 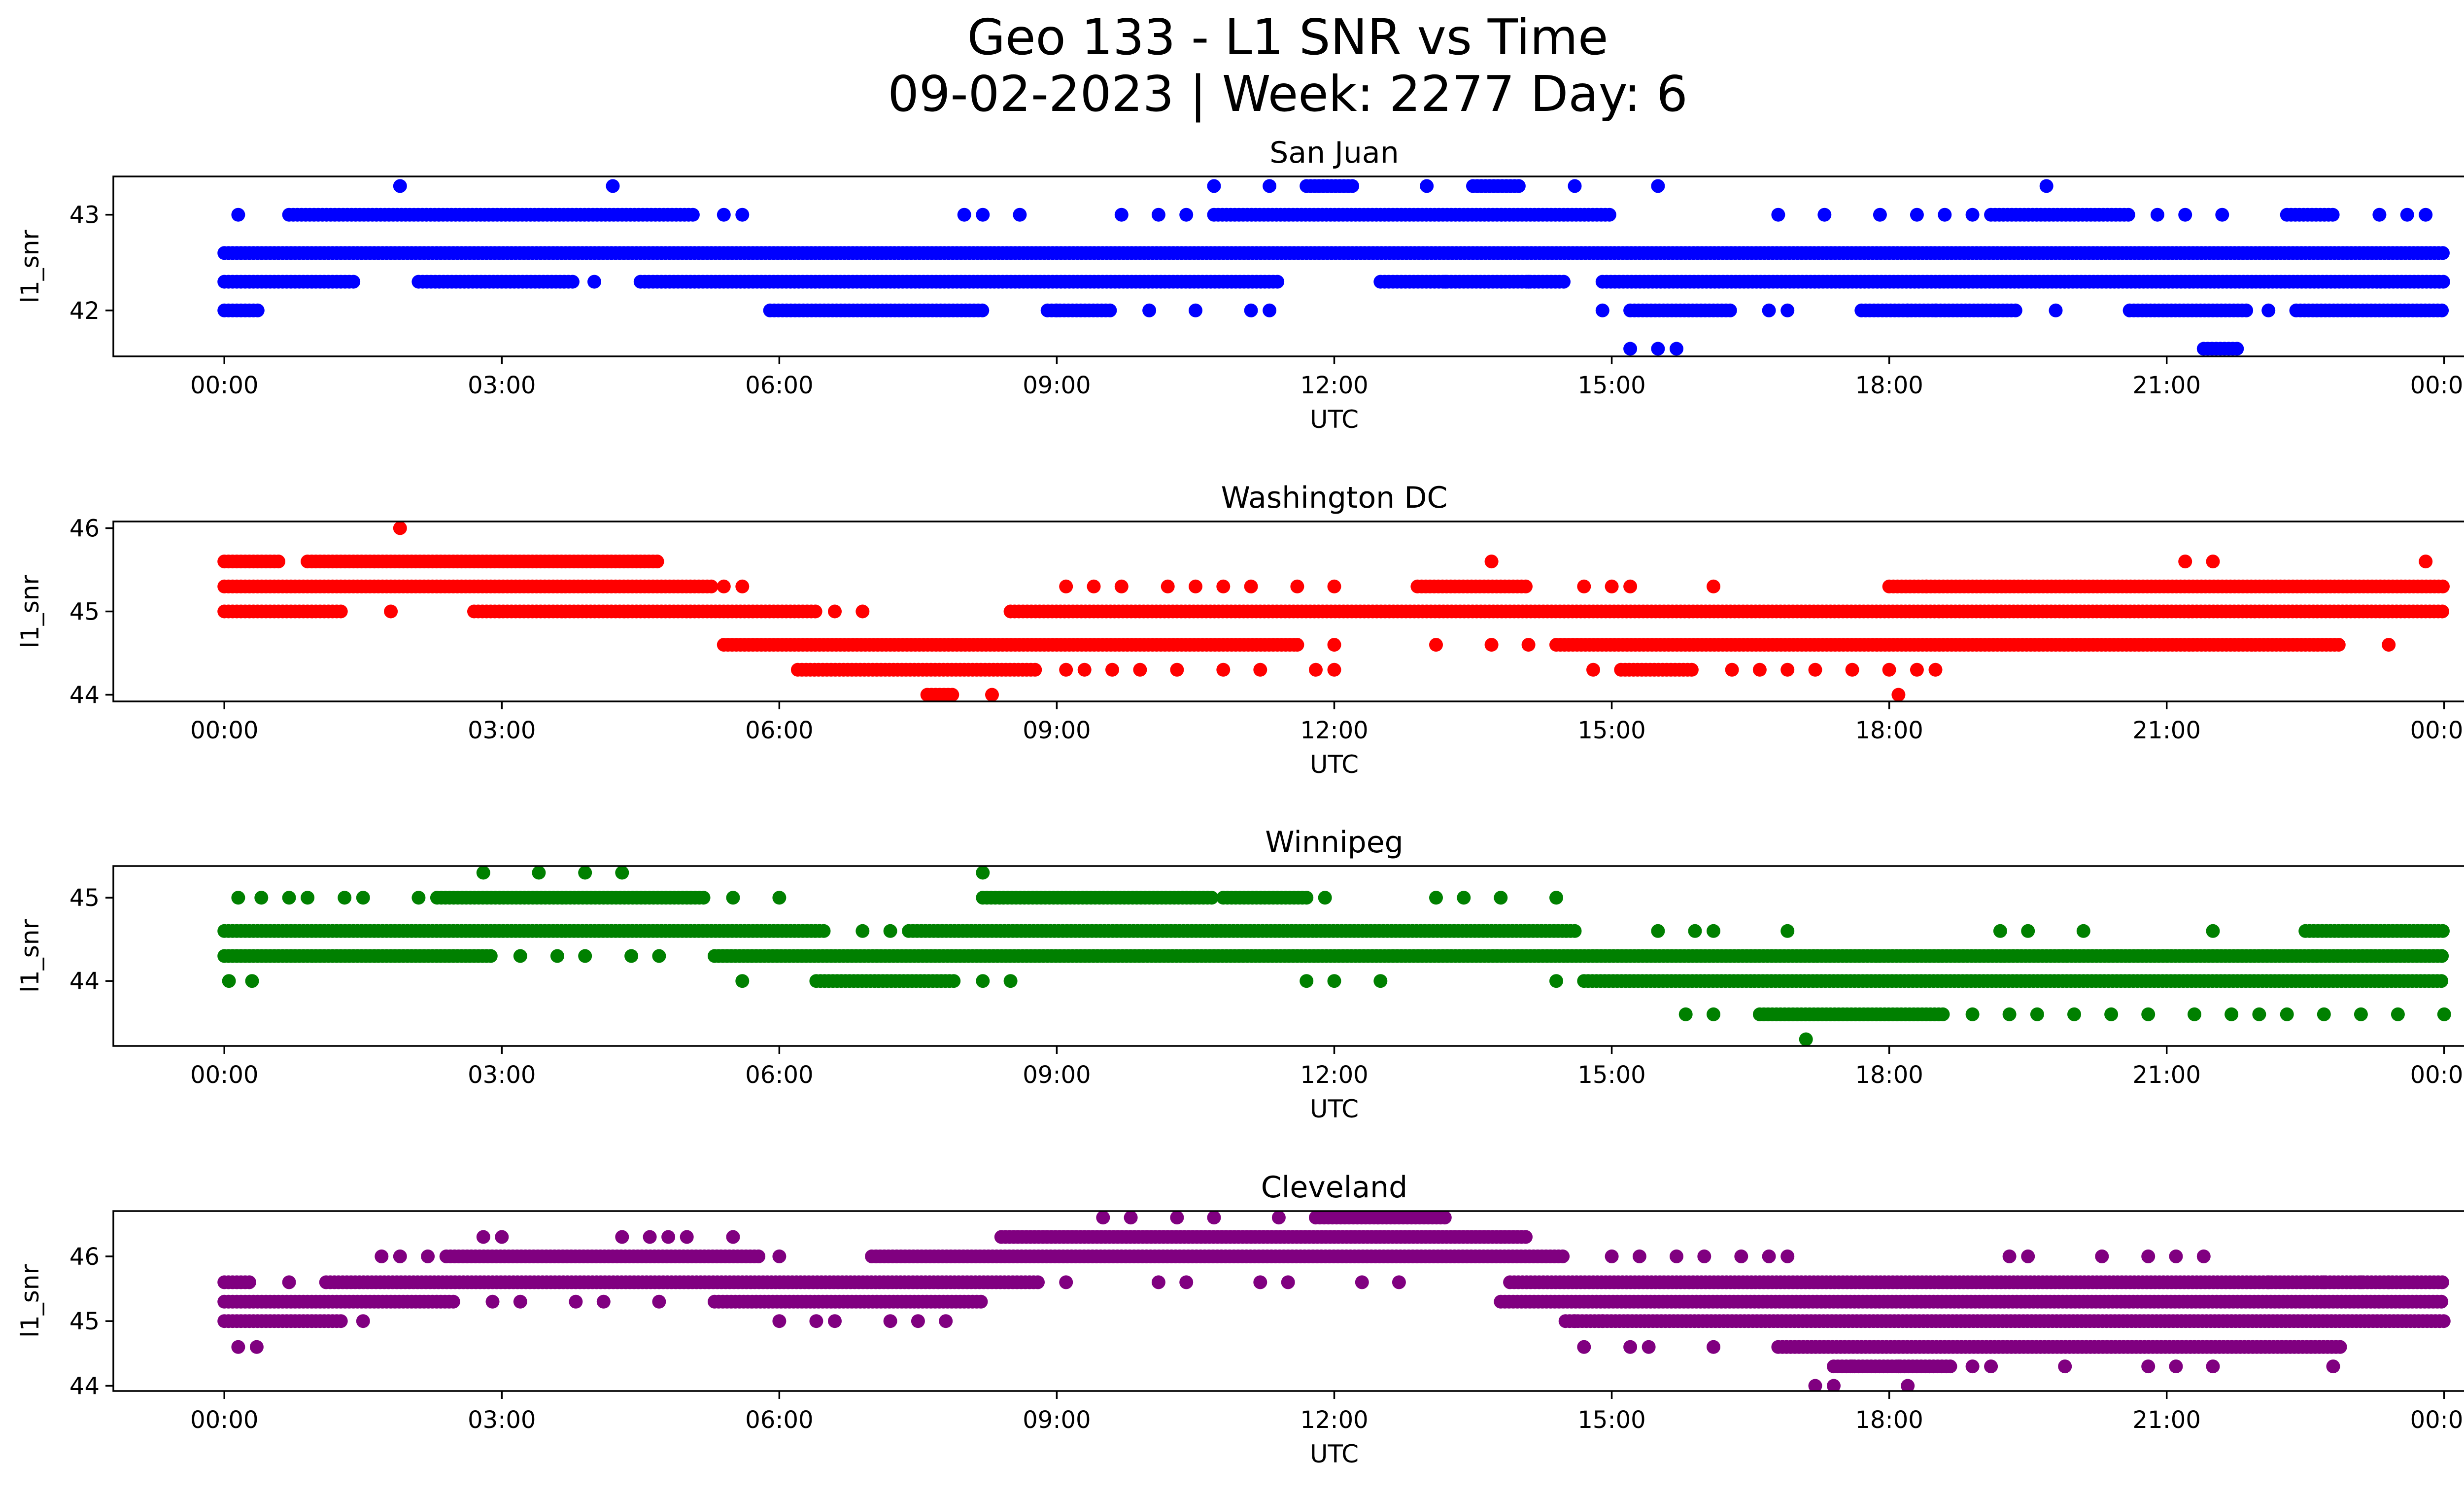 I want to click on figure-title-line2: 09-02-2023 | Week: 2277 Day: 6, so click(x=1287, y=94).